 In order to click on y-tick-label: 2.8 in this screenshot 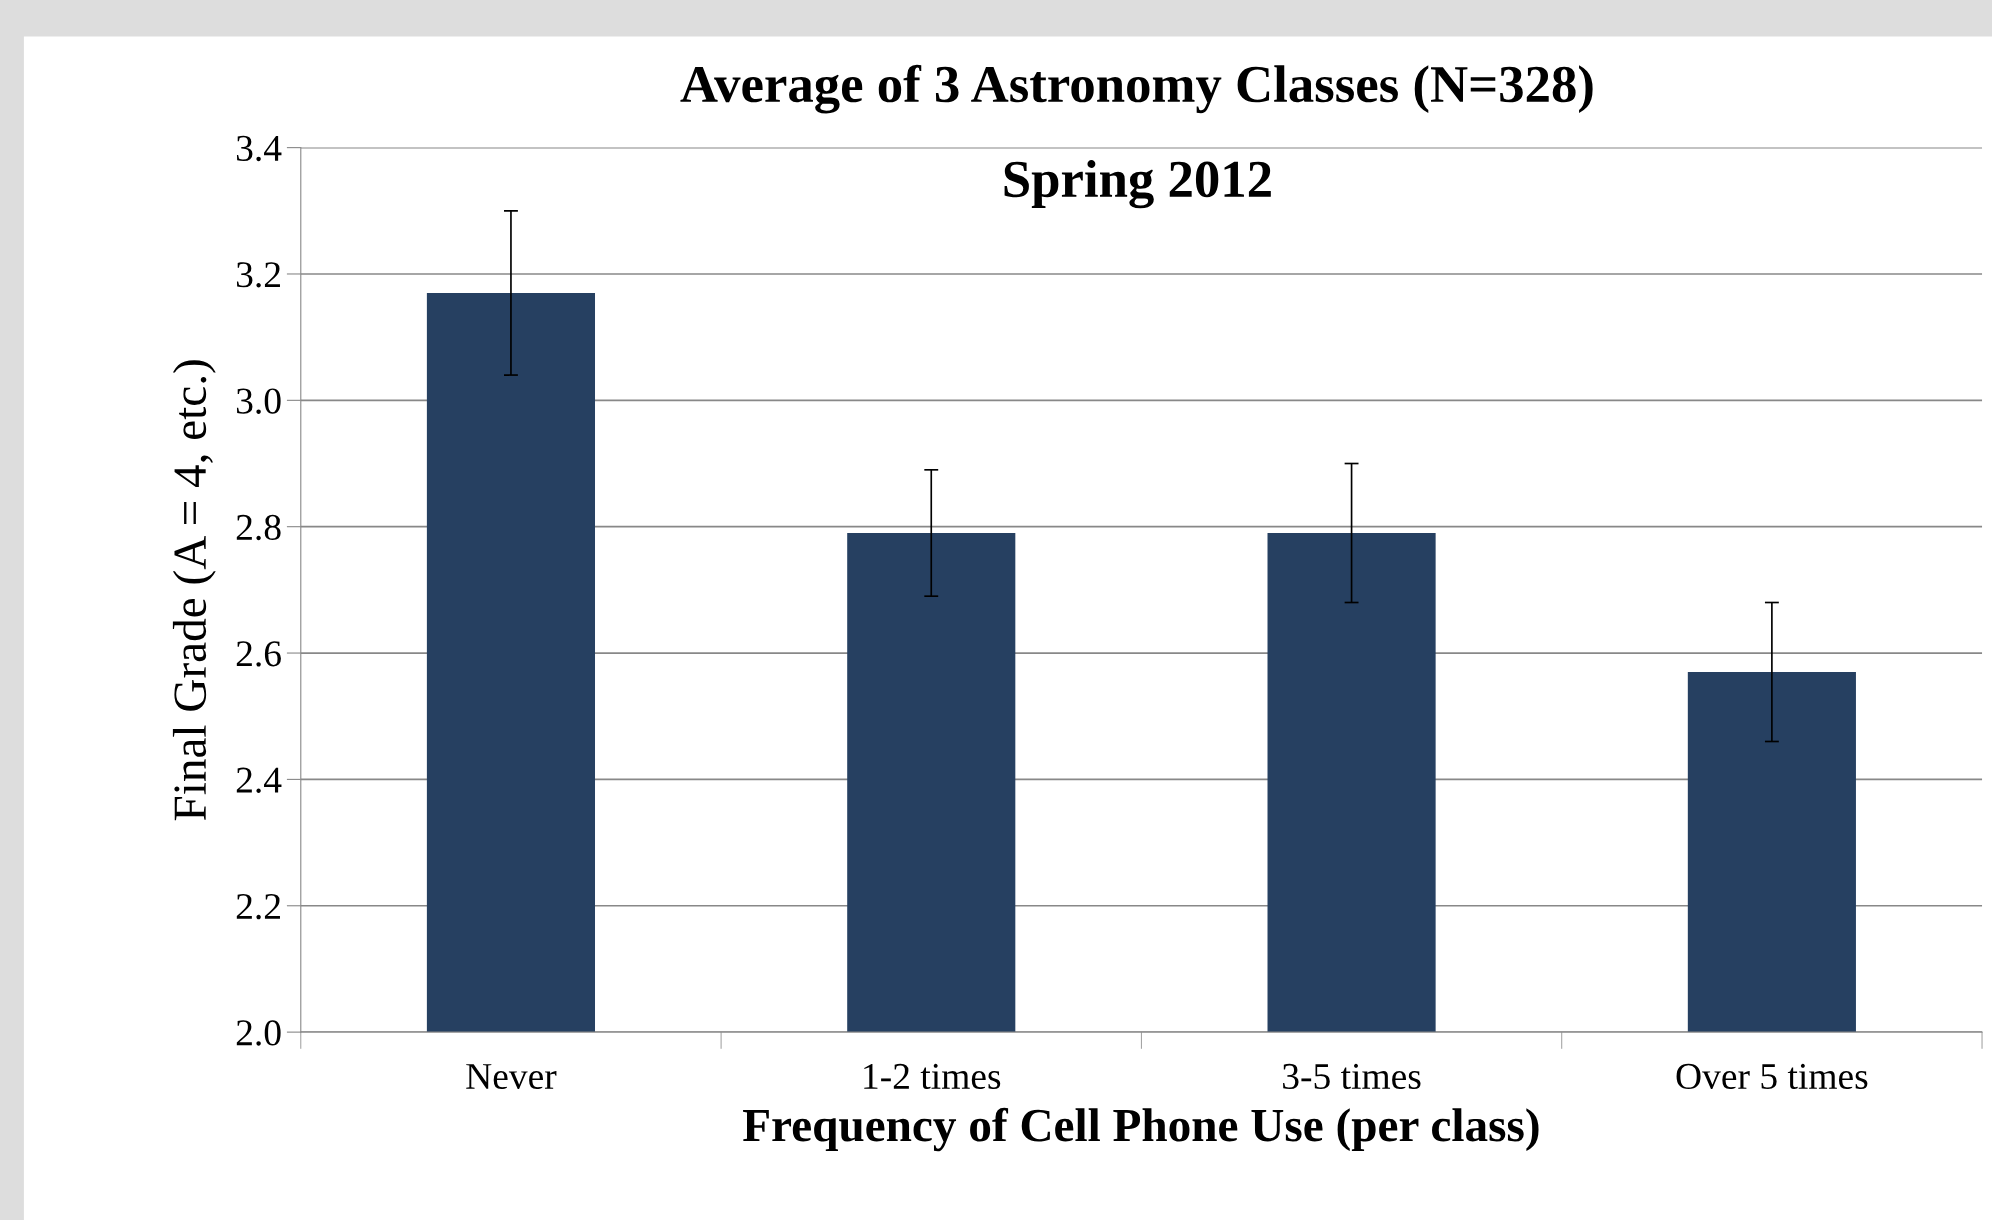, I will do `click(258, 527)`.